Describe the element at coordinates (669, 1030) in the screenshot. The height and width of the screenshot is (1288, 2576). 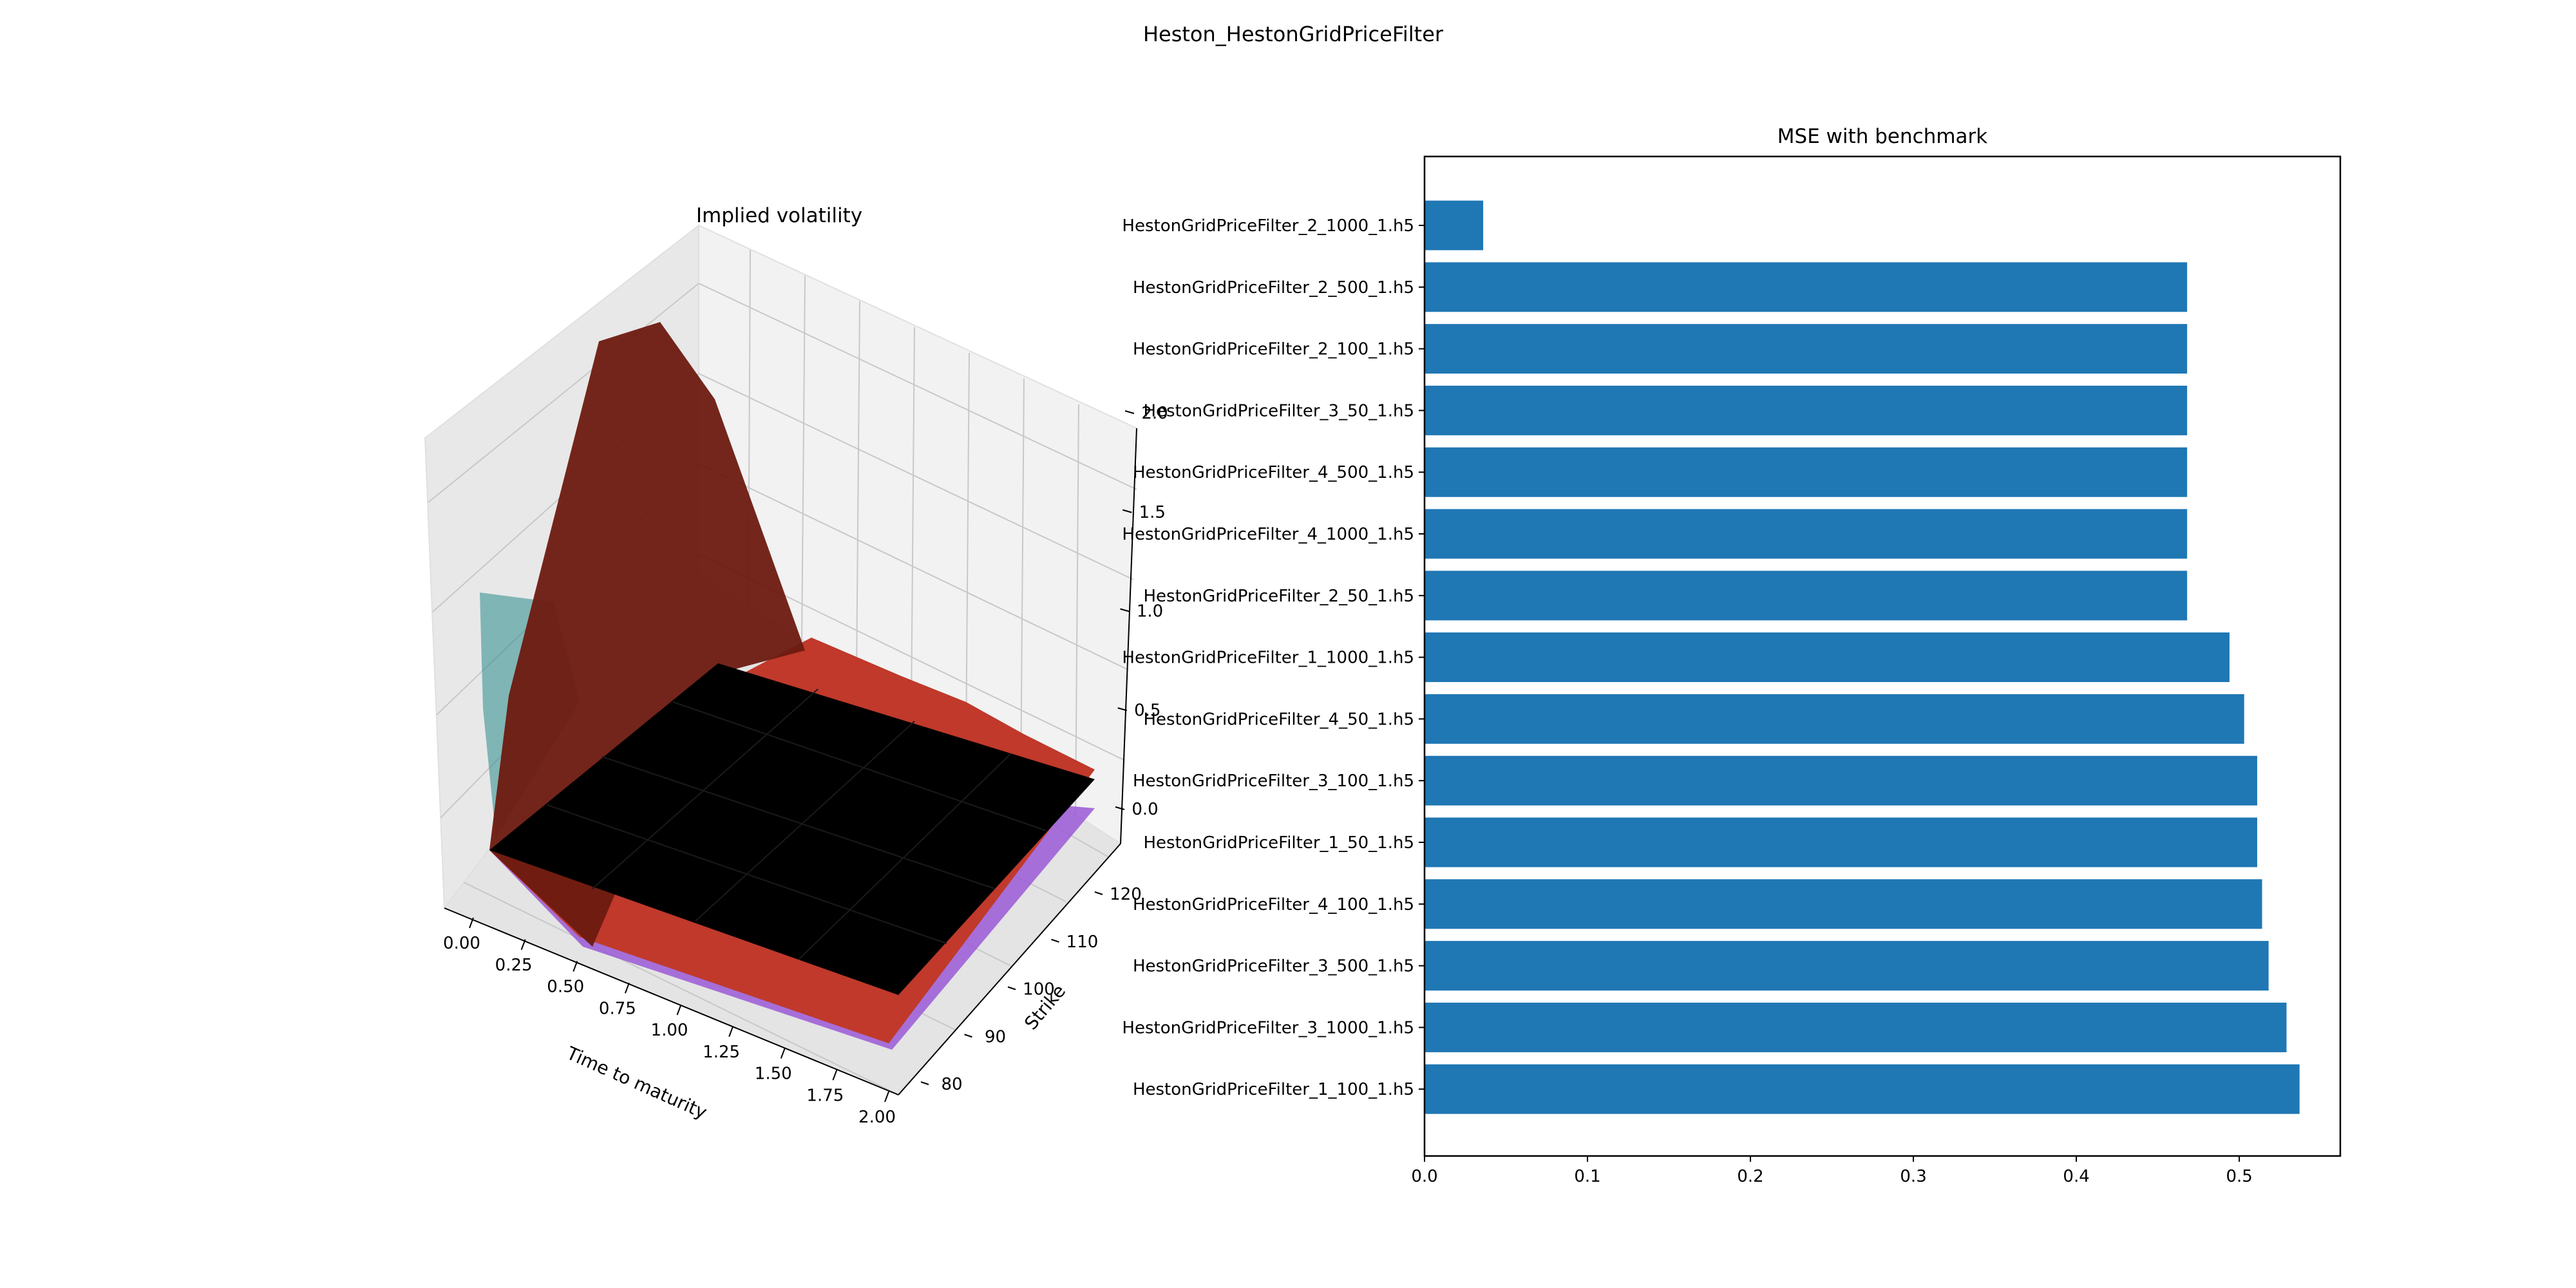
I see `x-tick-label: 1.00` at that location.